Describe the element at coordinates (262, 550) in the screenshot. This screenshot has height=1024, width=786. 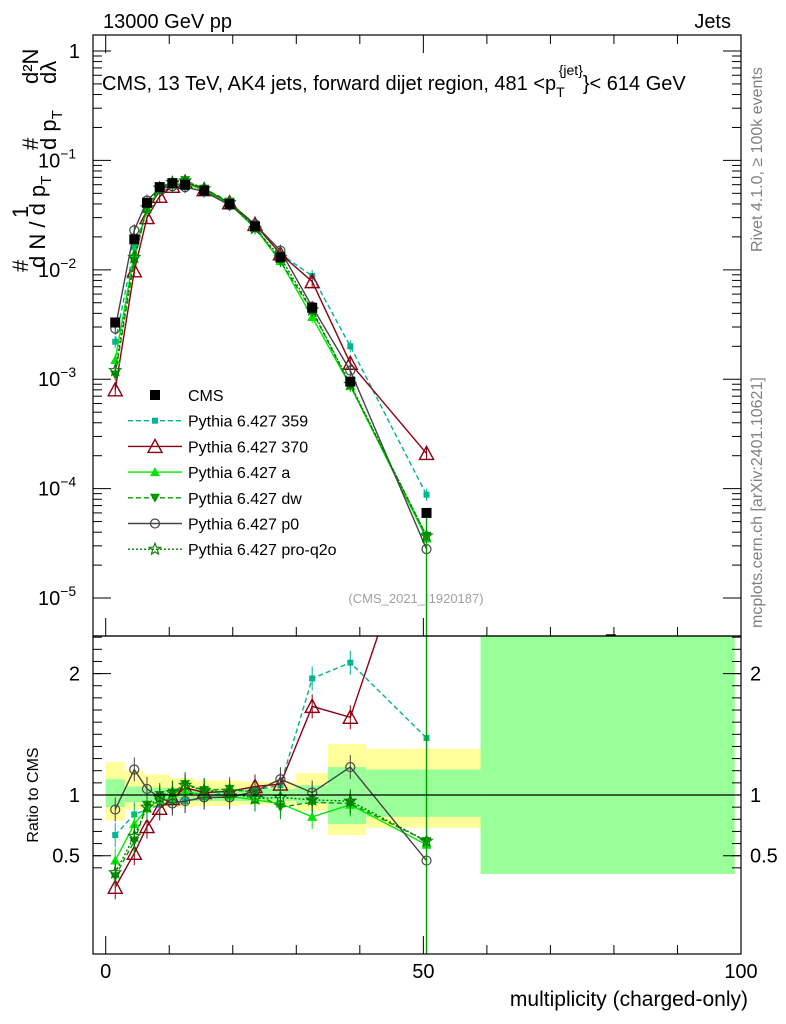
I see `legend-label-6: Pythia 6.427 pro-q2o` at that location.